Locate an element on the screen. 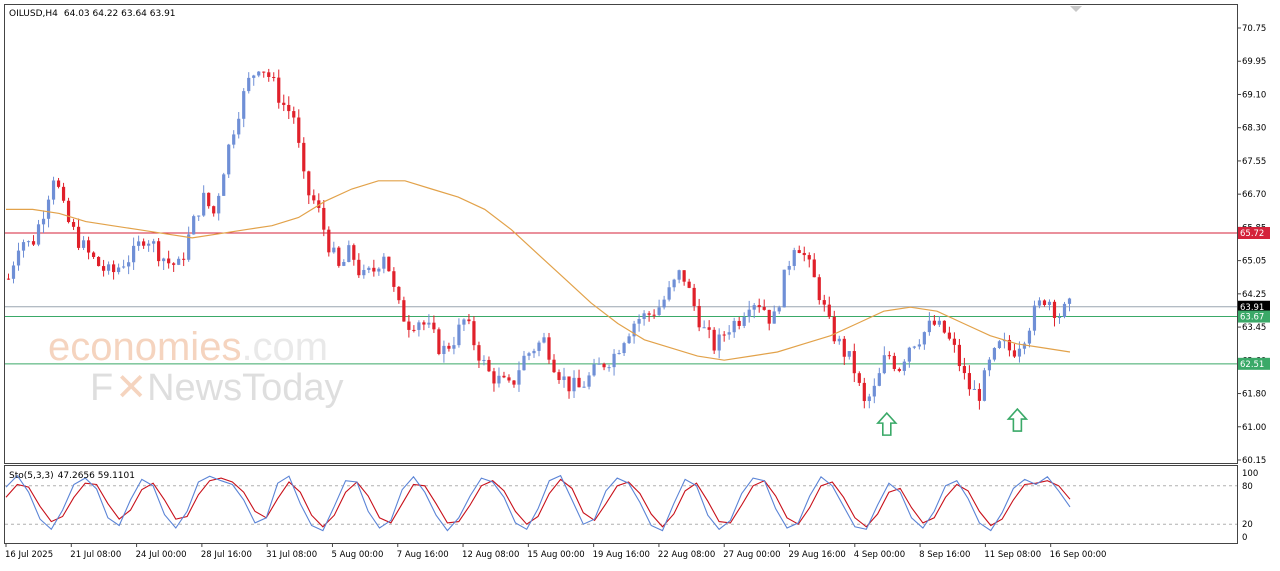  annotations is located at coordinates (952, 421).